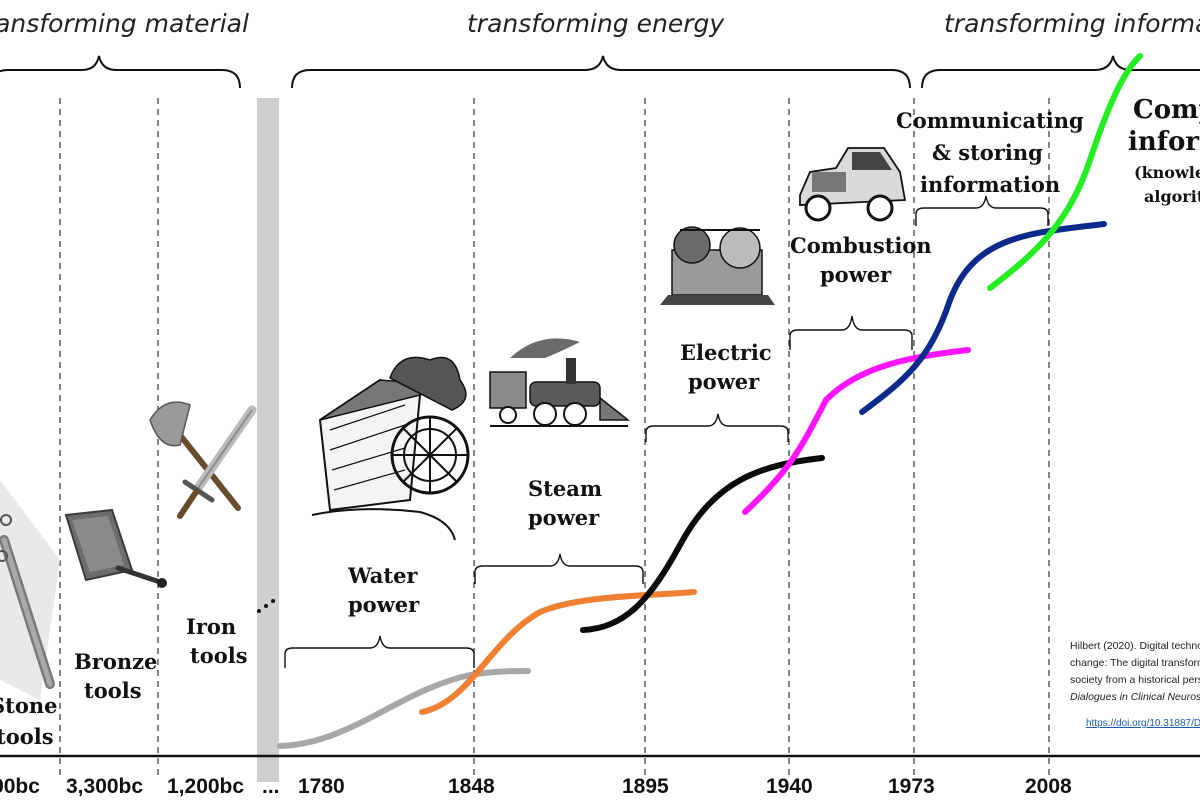  Describe the element at coordinates (30, 590) in the screenshot. I see `stone-tool-image` at that location.